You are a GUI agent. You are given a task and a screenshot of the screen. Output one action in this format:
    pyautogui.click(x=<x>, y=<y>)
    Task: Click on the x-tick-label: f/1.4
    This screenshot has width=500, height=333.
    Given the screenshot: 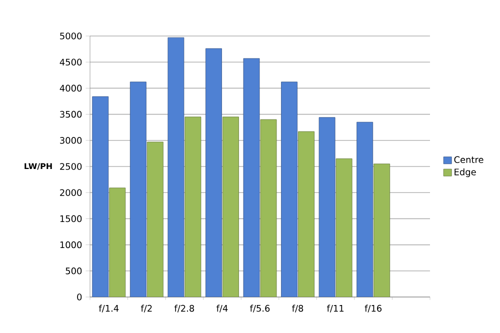 What is the action you would take?
    pyautogui.click(x=108, y=308)
    